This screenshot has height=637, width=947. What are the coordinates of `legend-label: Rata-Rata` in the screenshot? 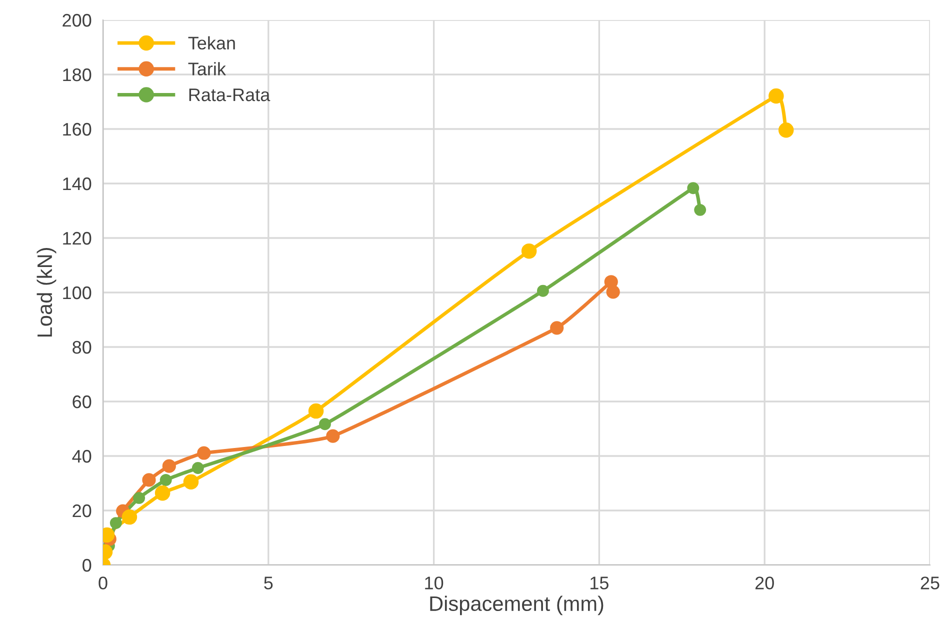 It's located at (229, 95).